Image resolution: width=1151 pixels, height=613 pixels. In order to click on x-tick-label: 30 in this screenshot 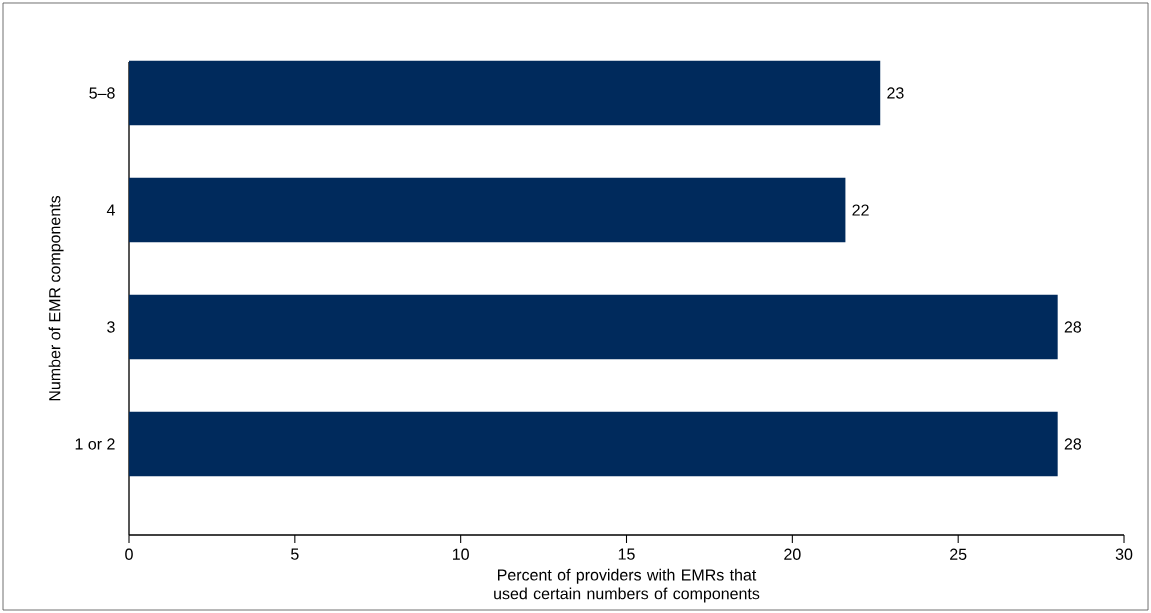, I will do `click(1124, 554)`.